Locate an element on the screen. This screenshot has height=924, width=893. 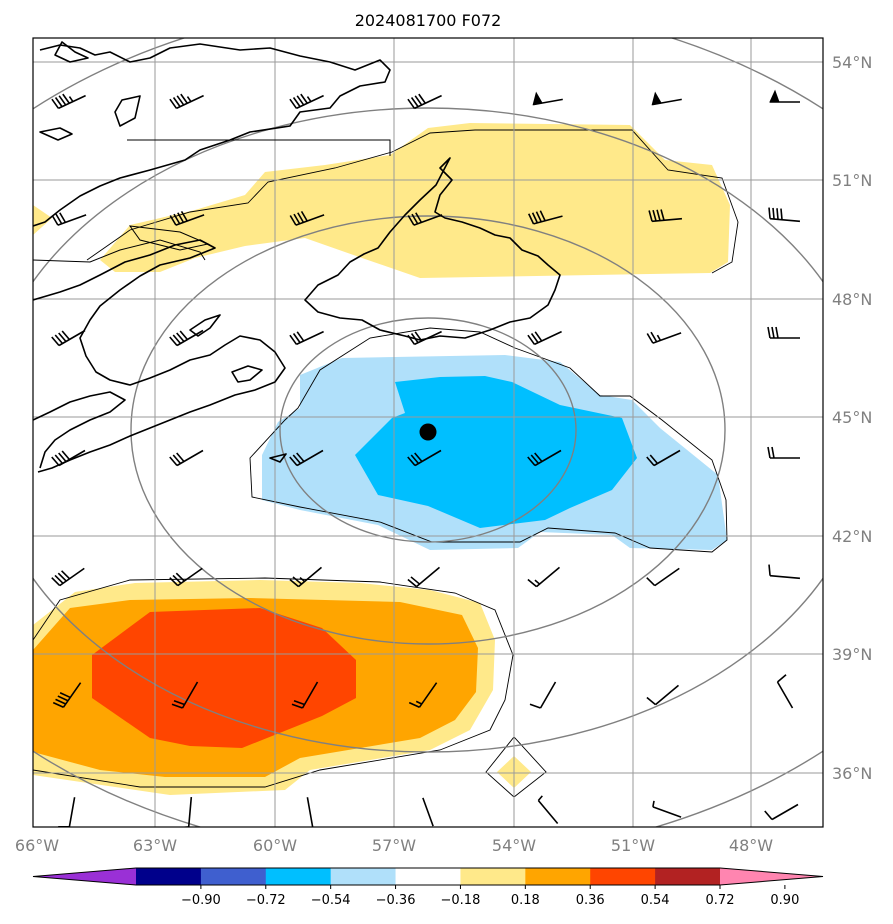
colorbar-tick-label: −0.18 is located at coordinates (461, 900).